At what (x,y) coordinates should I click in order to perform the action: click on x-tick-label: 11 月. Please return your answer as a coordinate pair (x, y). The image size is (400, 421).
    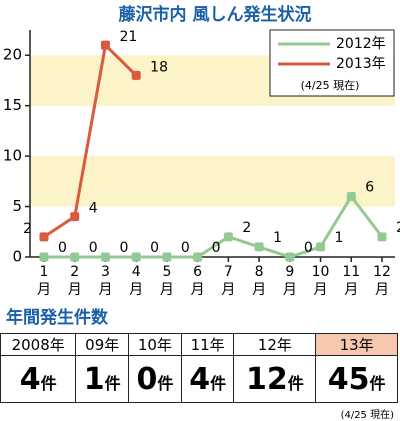
    Looking at the image, I should click on (351, 281).